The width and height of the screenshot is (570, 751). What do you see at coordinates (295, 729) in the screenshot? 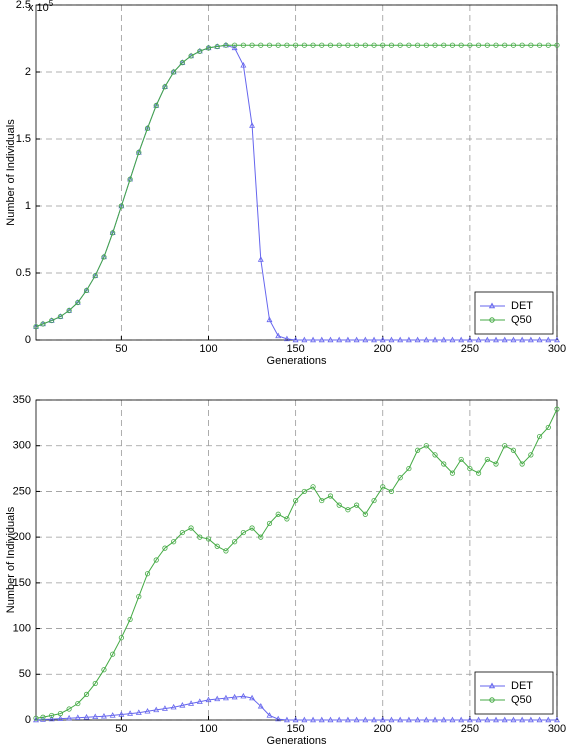
I see `x-tick-label: 150` at bounding box center [295, 729].